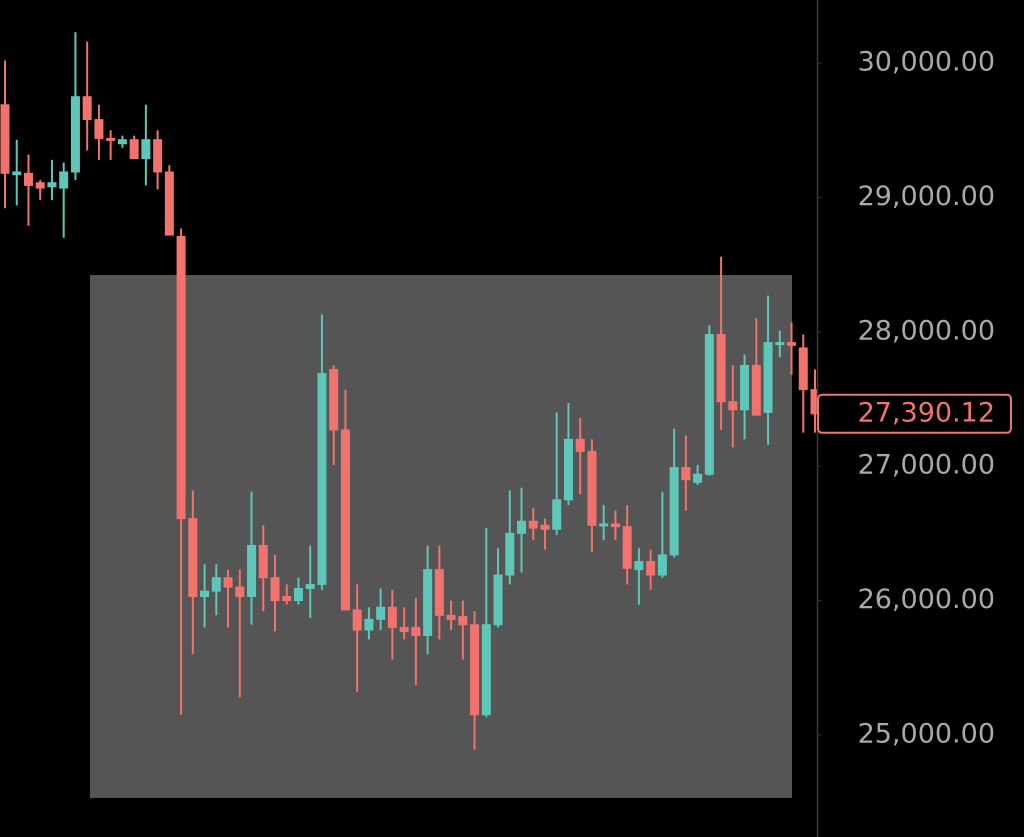 The height and width of the screenshot is (837, 1024). I want to click on y-tick-label: 27,000.00, so click(926, 465).